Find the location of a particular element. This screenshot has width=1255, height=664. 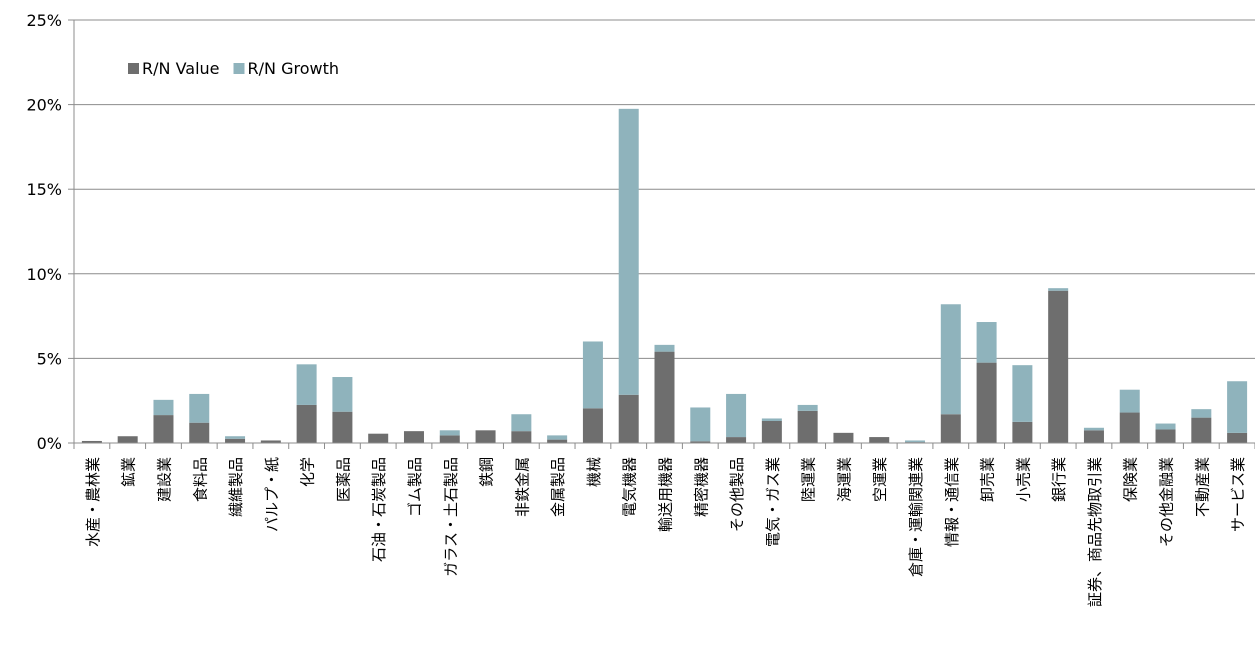

x-category-label: 機械 is located at coordinates (594, 472).